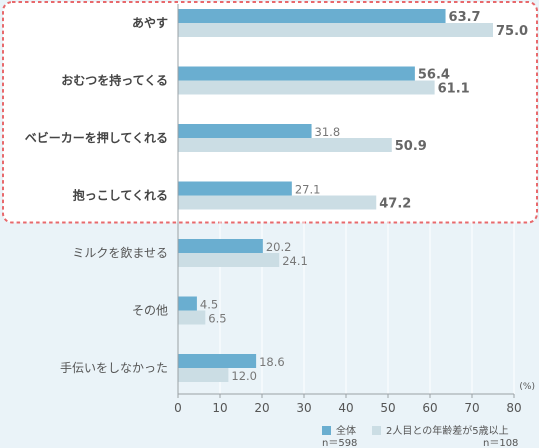 The width and height of the screenshot is (539, 448). Describe the element at coordinates (272, 362) in the screenshot. I see `data-label: 18.6` at that location.